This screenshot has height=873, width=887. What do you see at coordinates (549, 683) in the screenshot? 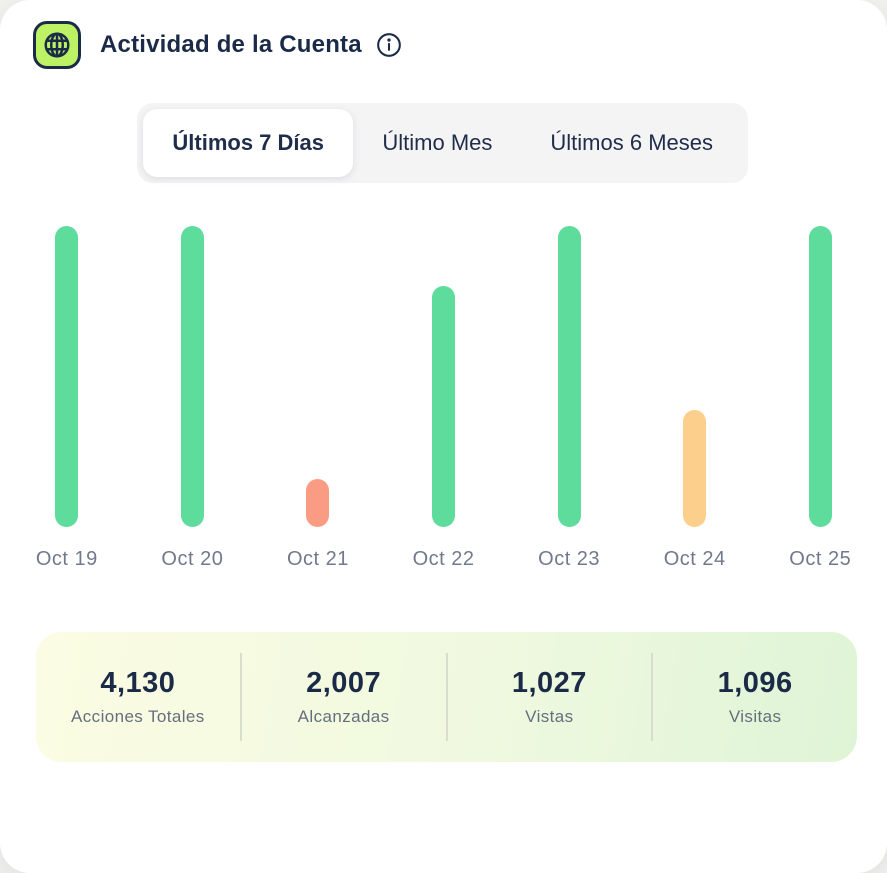
I see `stat-value: 1,027` at bounding box center [549, 683].